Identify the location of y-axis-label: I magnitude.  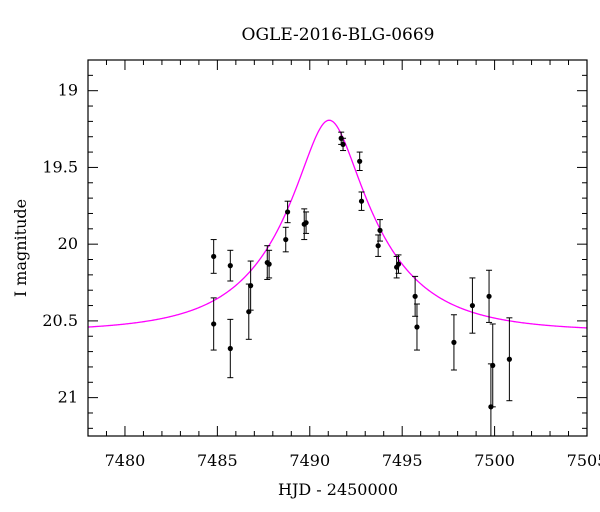
(20, 248).